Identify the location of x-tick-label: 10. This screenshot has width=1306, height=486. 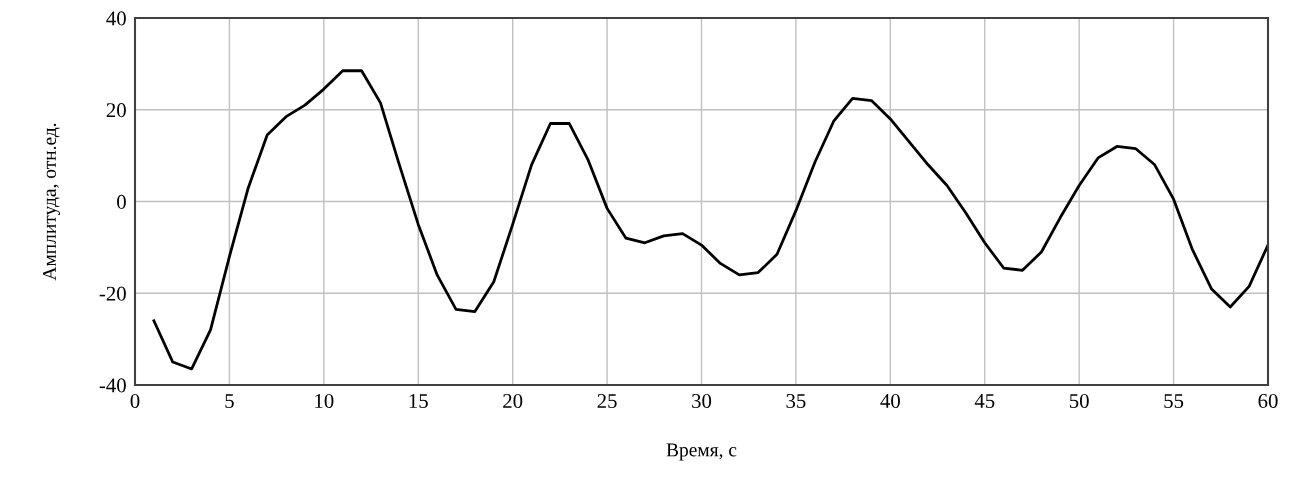
(324, 400).